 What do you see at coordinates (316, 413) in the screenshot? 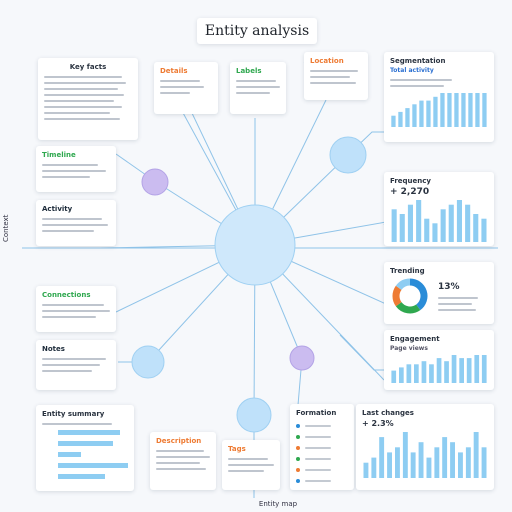
I see `card-title: Formation` at bounding box center [316, 413].